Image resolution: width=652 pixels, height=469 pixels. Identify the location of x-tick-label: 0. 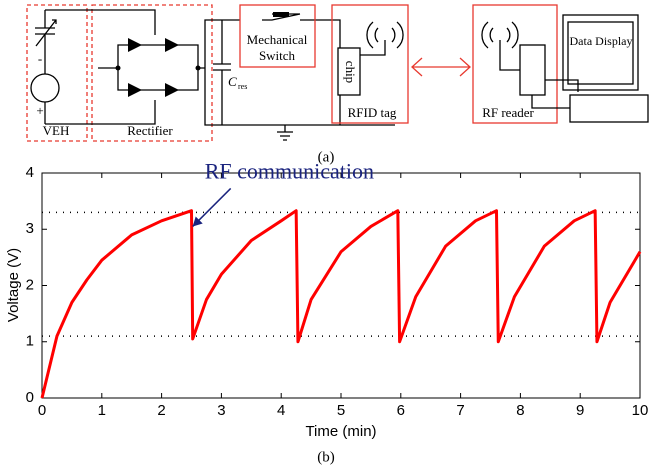
(42, 410).